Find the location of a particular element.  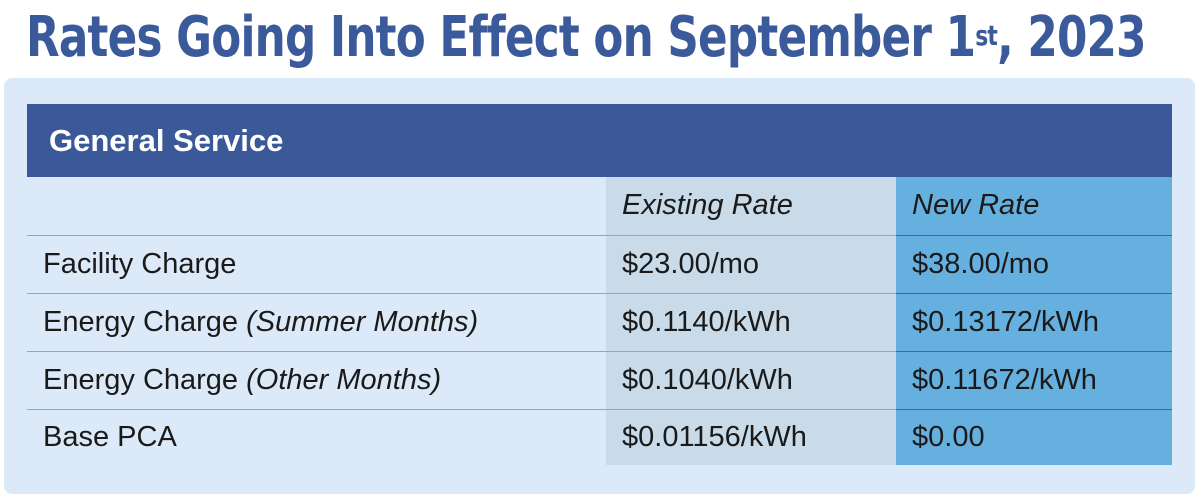

table-row: Base PCA $0.01156/kWh $0.00 is located at coordinates (599, 436).